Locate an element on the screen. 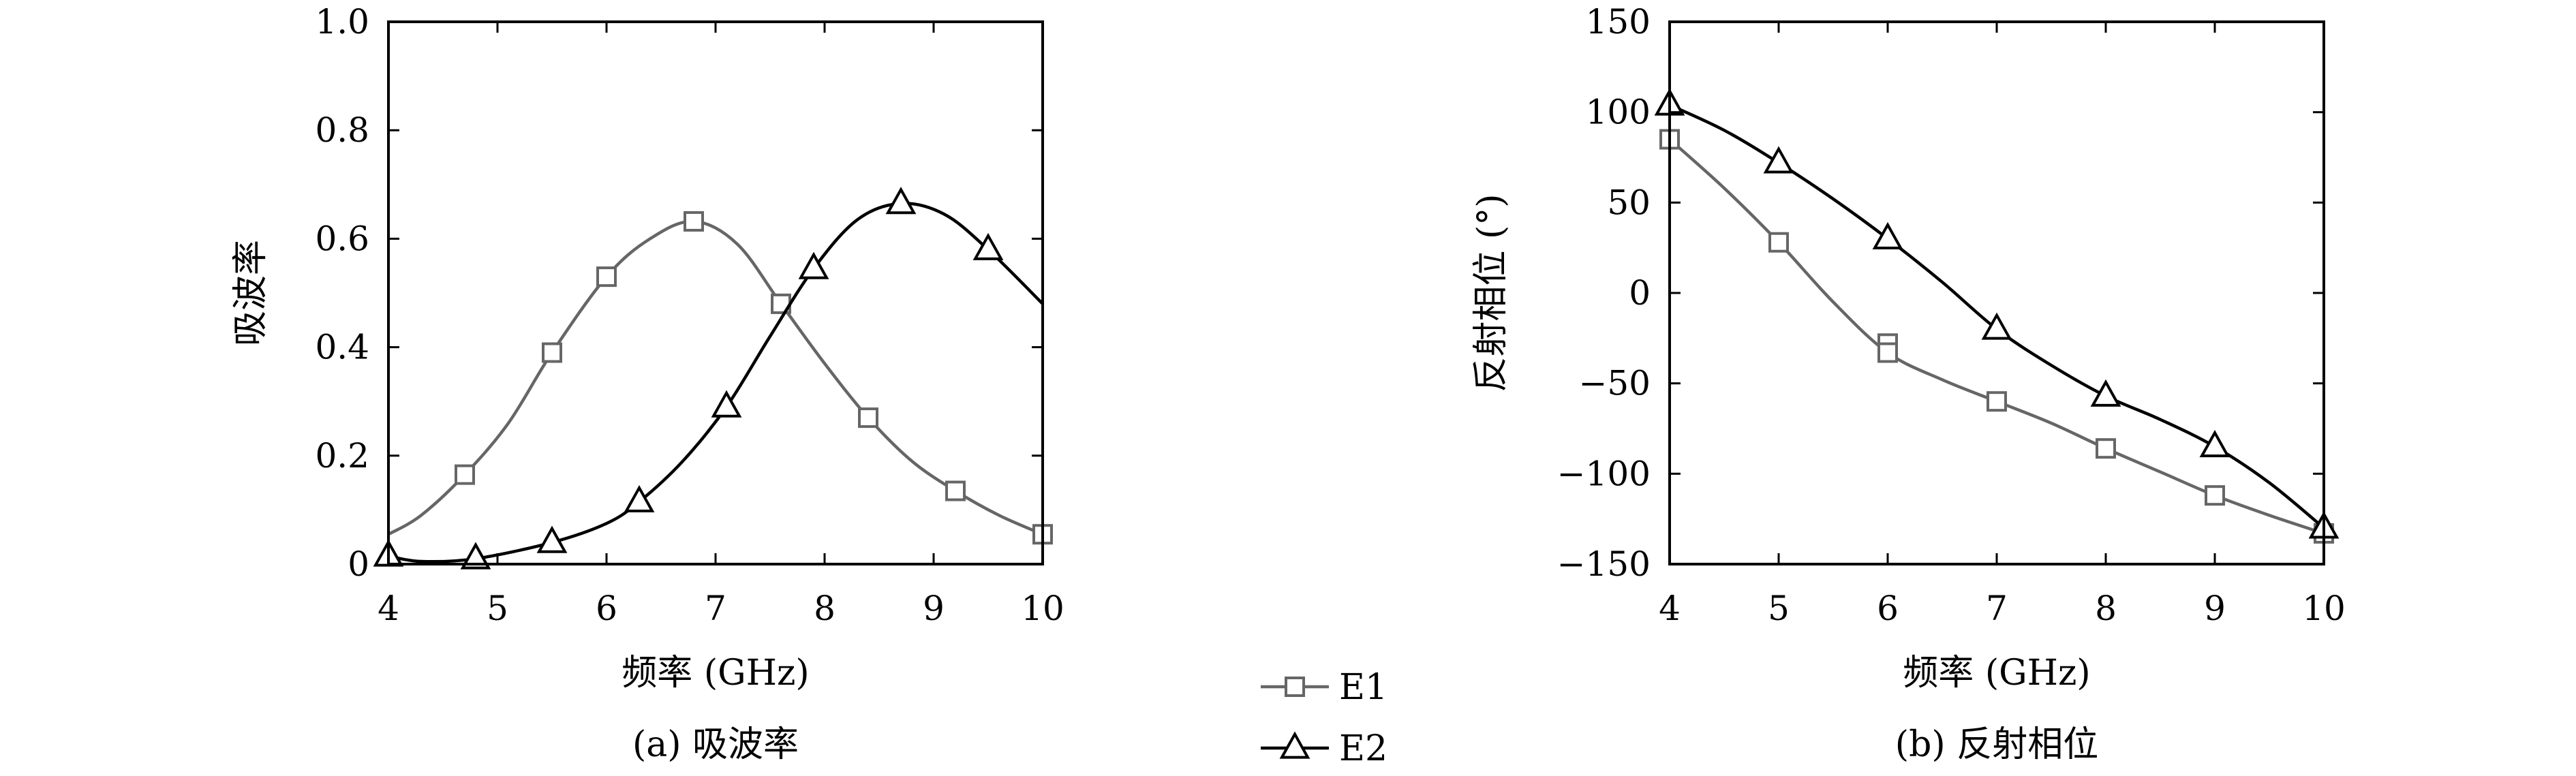 The width and height of the screenshot is (2576, 776). y-tick-label: 100 is located at coordinates (1618, 112).